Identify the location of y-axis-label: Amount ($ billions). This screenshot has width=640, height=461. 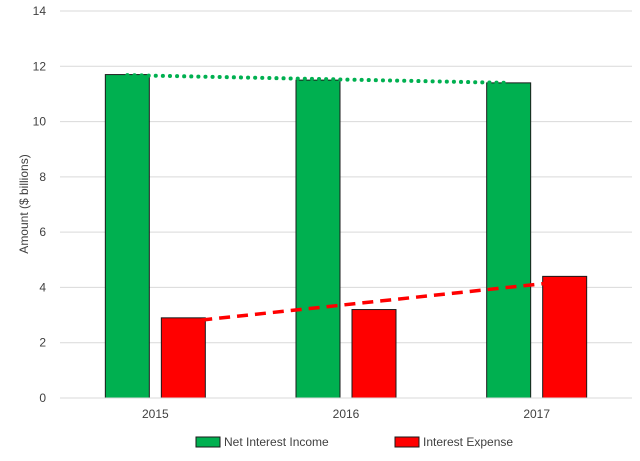
(24, 203).